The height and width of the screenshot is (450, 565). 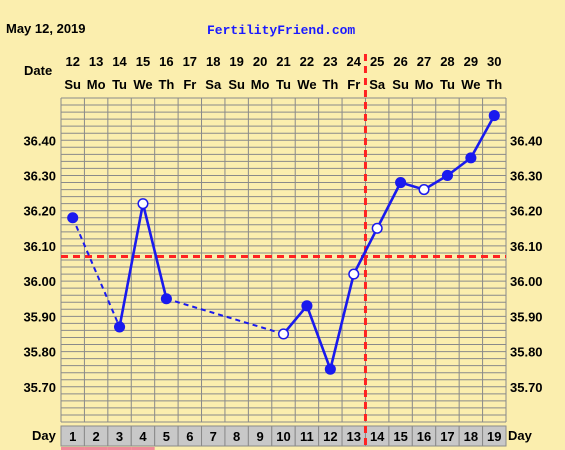 I want to click on y-tick-label-left: 35.90, so click(x=39, y=316).